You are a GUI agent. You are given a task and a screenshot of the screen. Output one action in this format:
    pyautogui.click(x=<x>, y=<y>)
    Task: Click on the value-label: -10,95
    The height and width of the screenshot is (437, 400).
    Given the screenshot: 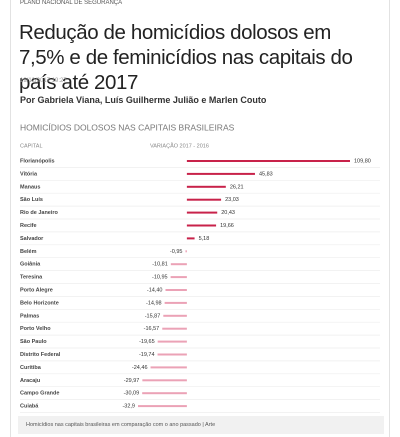 What is the action you would take?
    pyautogui.click(x=160, y=278)
    